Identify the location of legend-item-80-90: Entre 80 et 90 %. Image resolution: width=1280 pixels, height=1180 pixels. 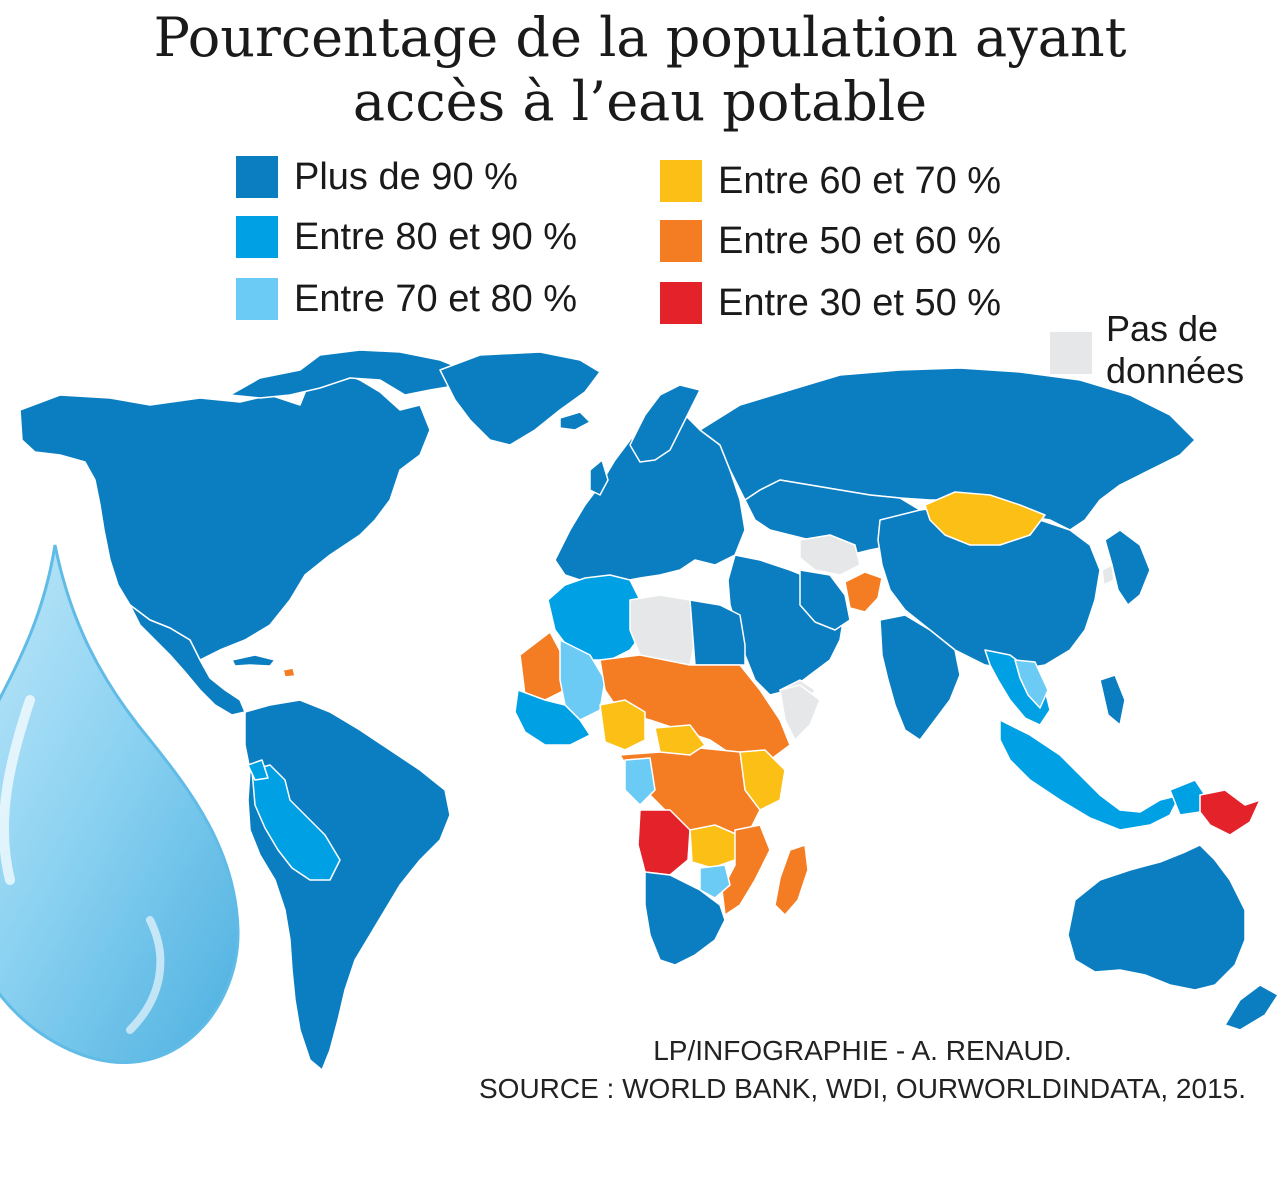
(406, 237).